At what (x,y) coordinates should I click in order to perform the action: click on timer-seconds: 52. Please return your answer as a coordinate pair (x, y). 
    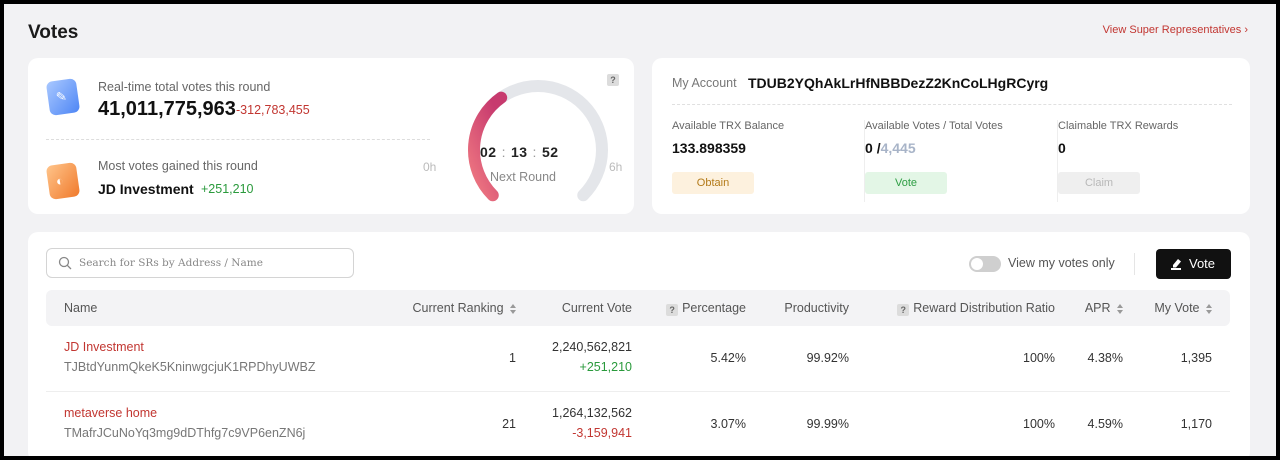
    Looking at the image, I should click on (550, 152).